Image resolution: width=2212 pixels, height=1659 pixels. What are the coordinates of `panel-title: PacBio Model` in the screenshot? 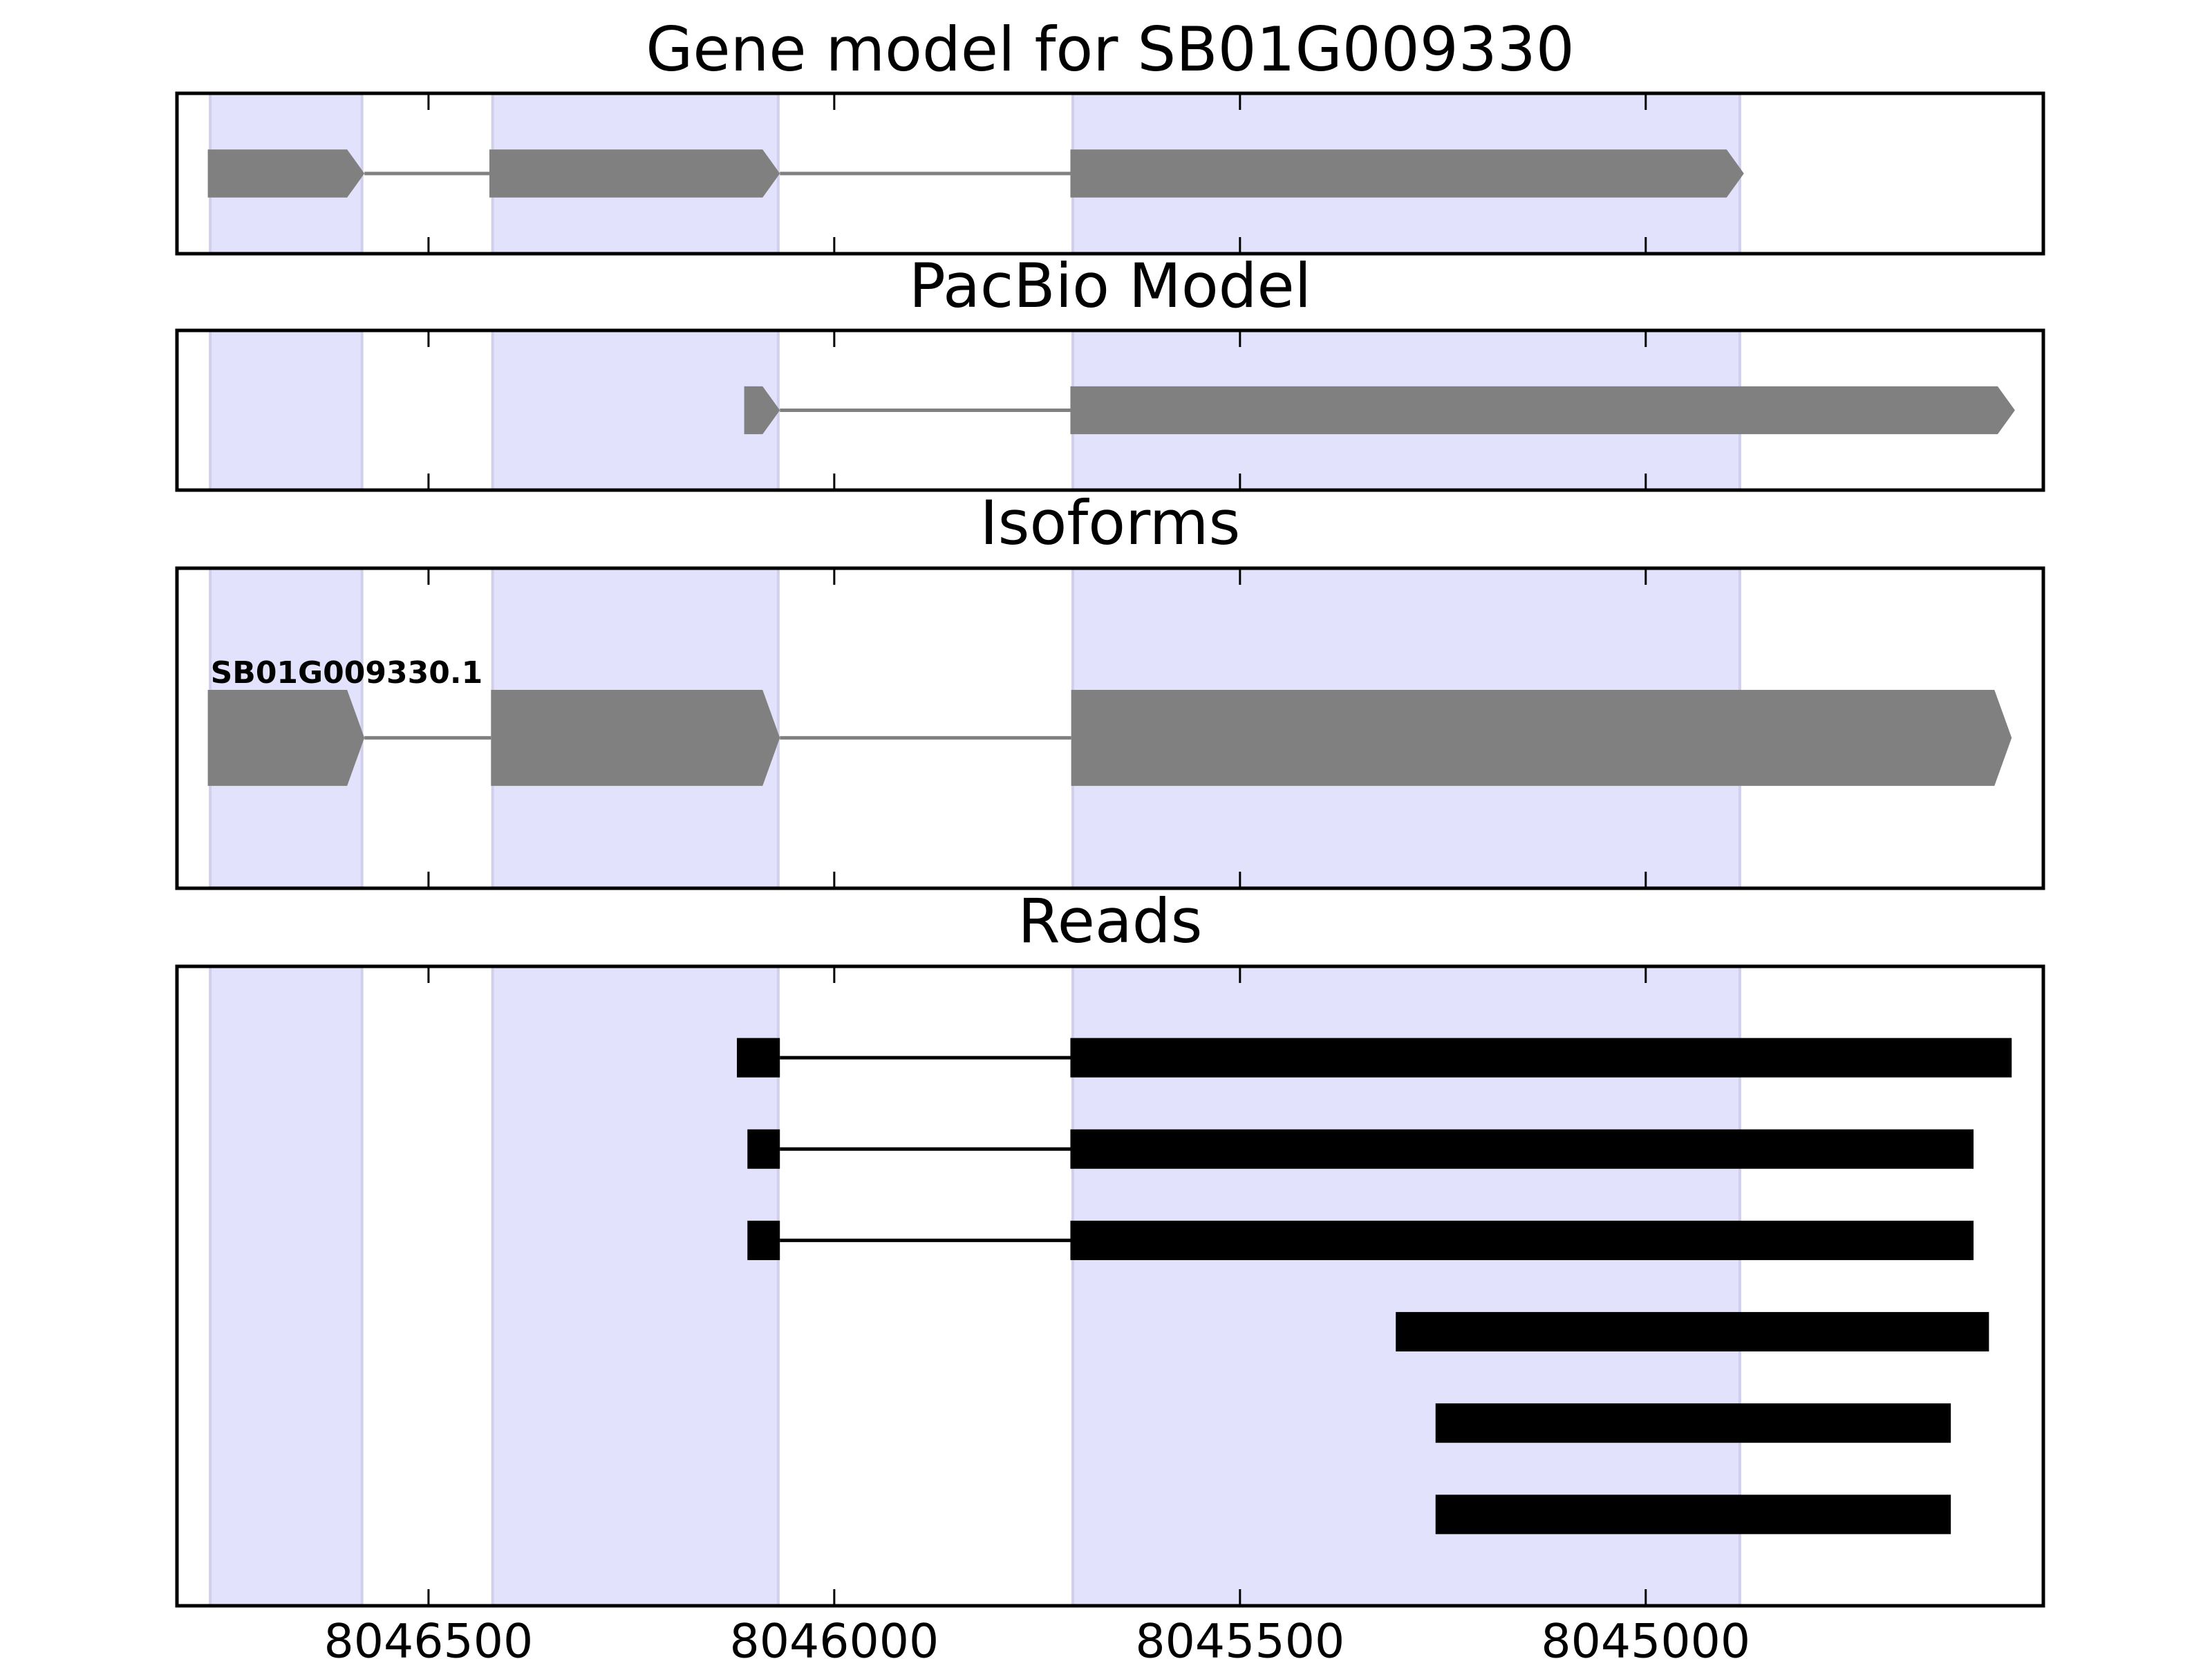 It's located at (1110, 285).